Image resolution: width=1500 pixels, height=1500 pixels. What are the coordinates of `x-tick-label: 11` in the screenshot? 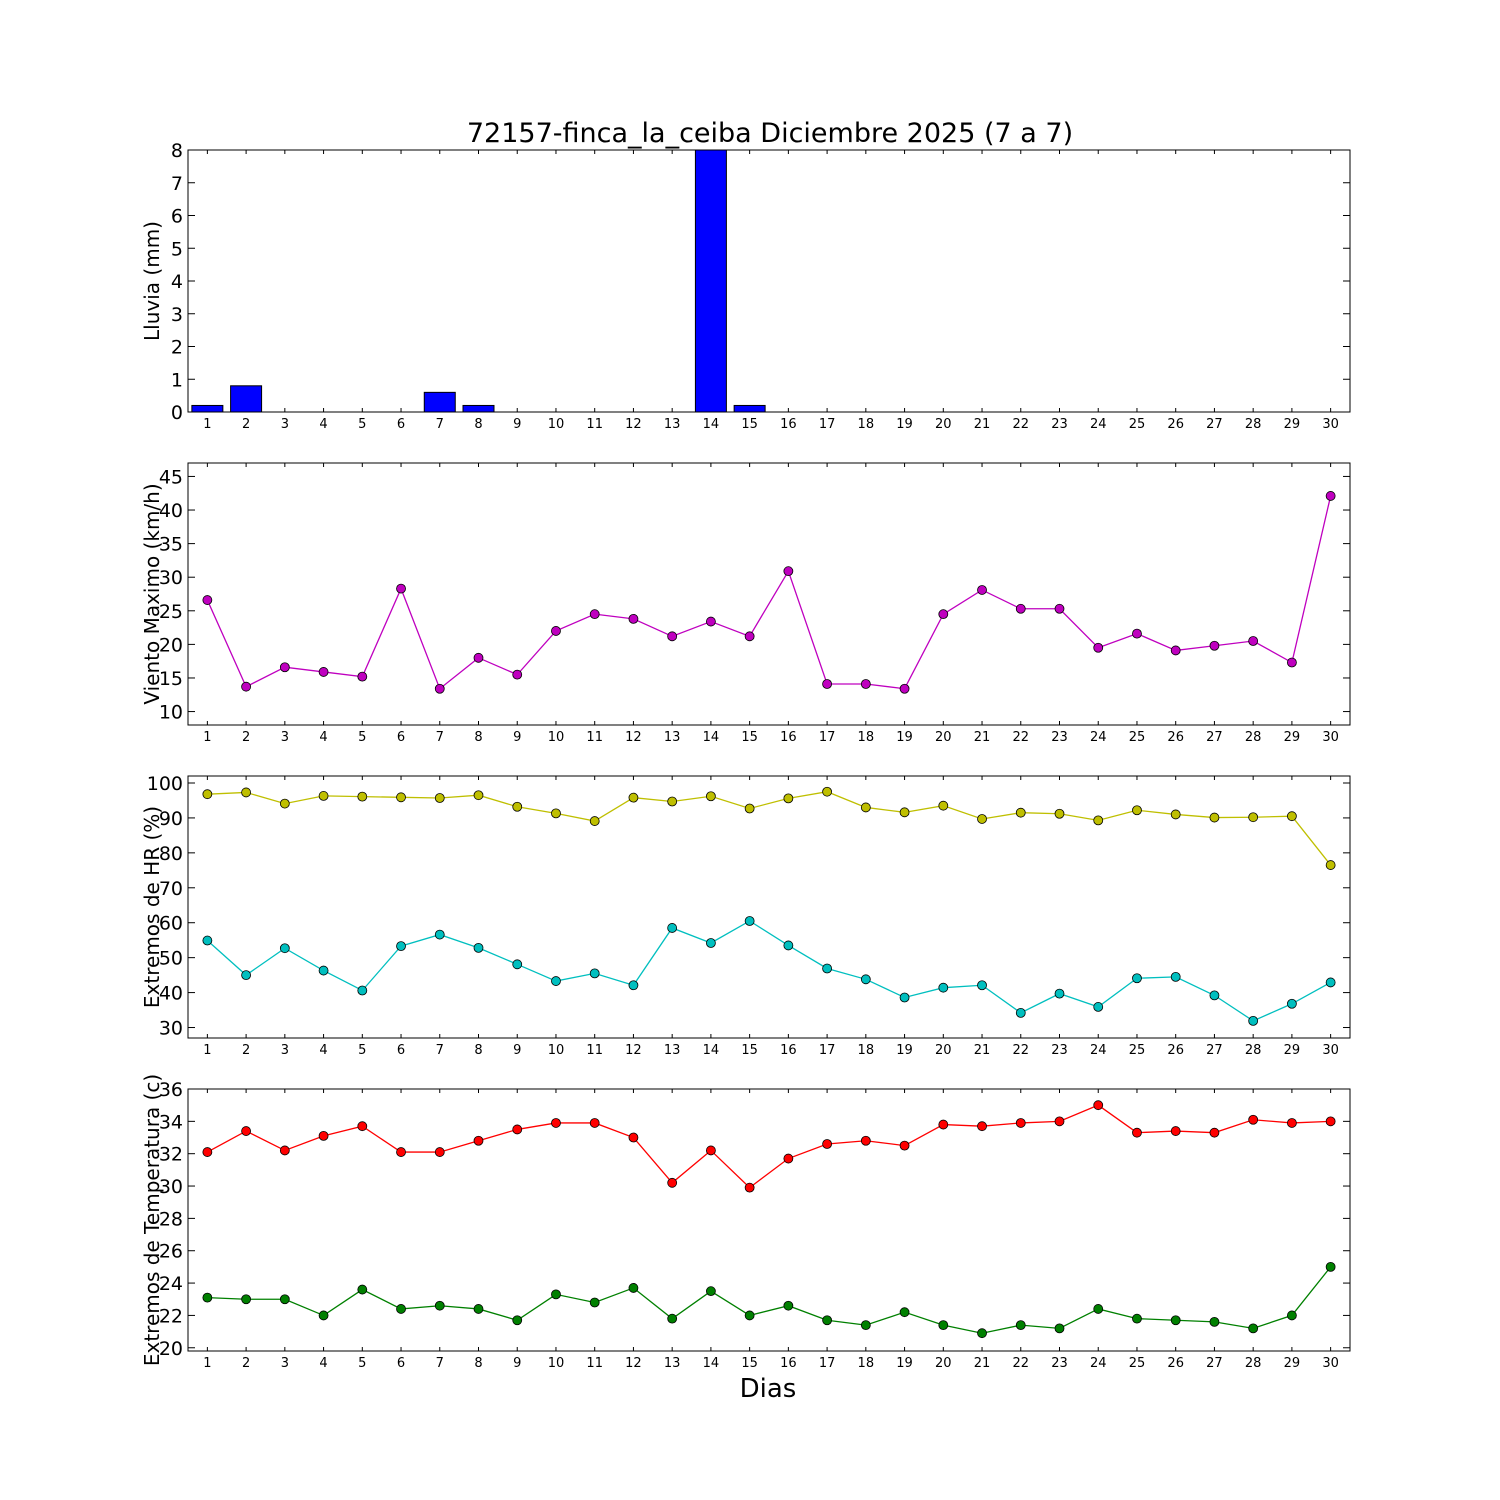 It's located at (594, 1050).